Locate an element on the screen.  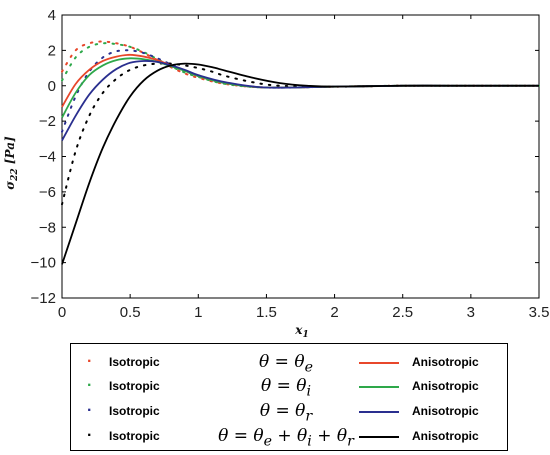
y-tick-label: 2 is located at coordinates (52, 50).